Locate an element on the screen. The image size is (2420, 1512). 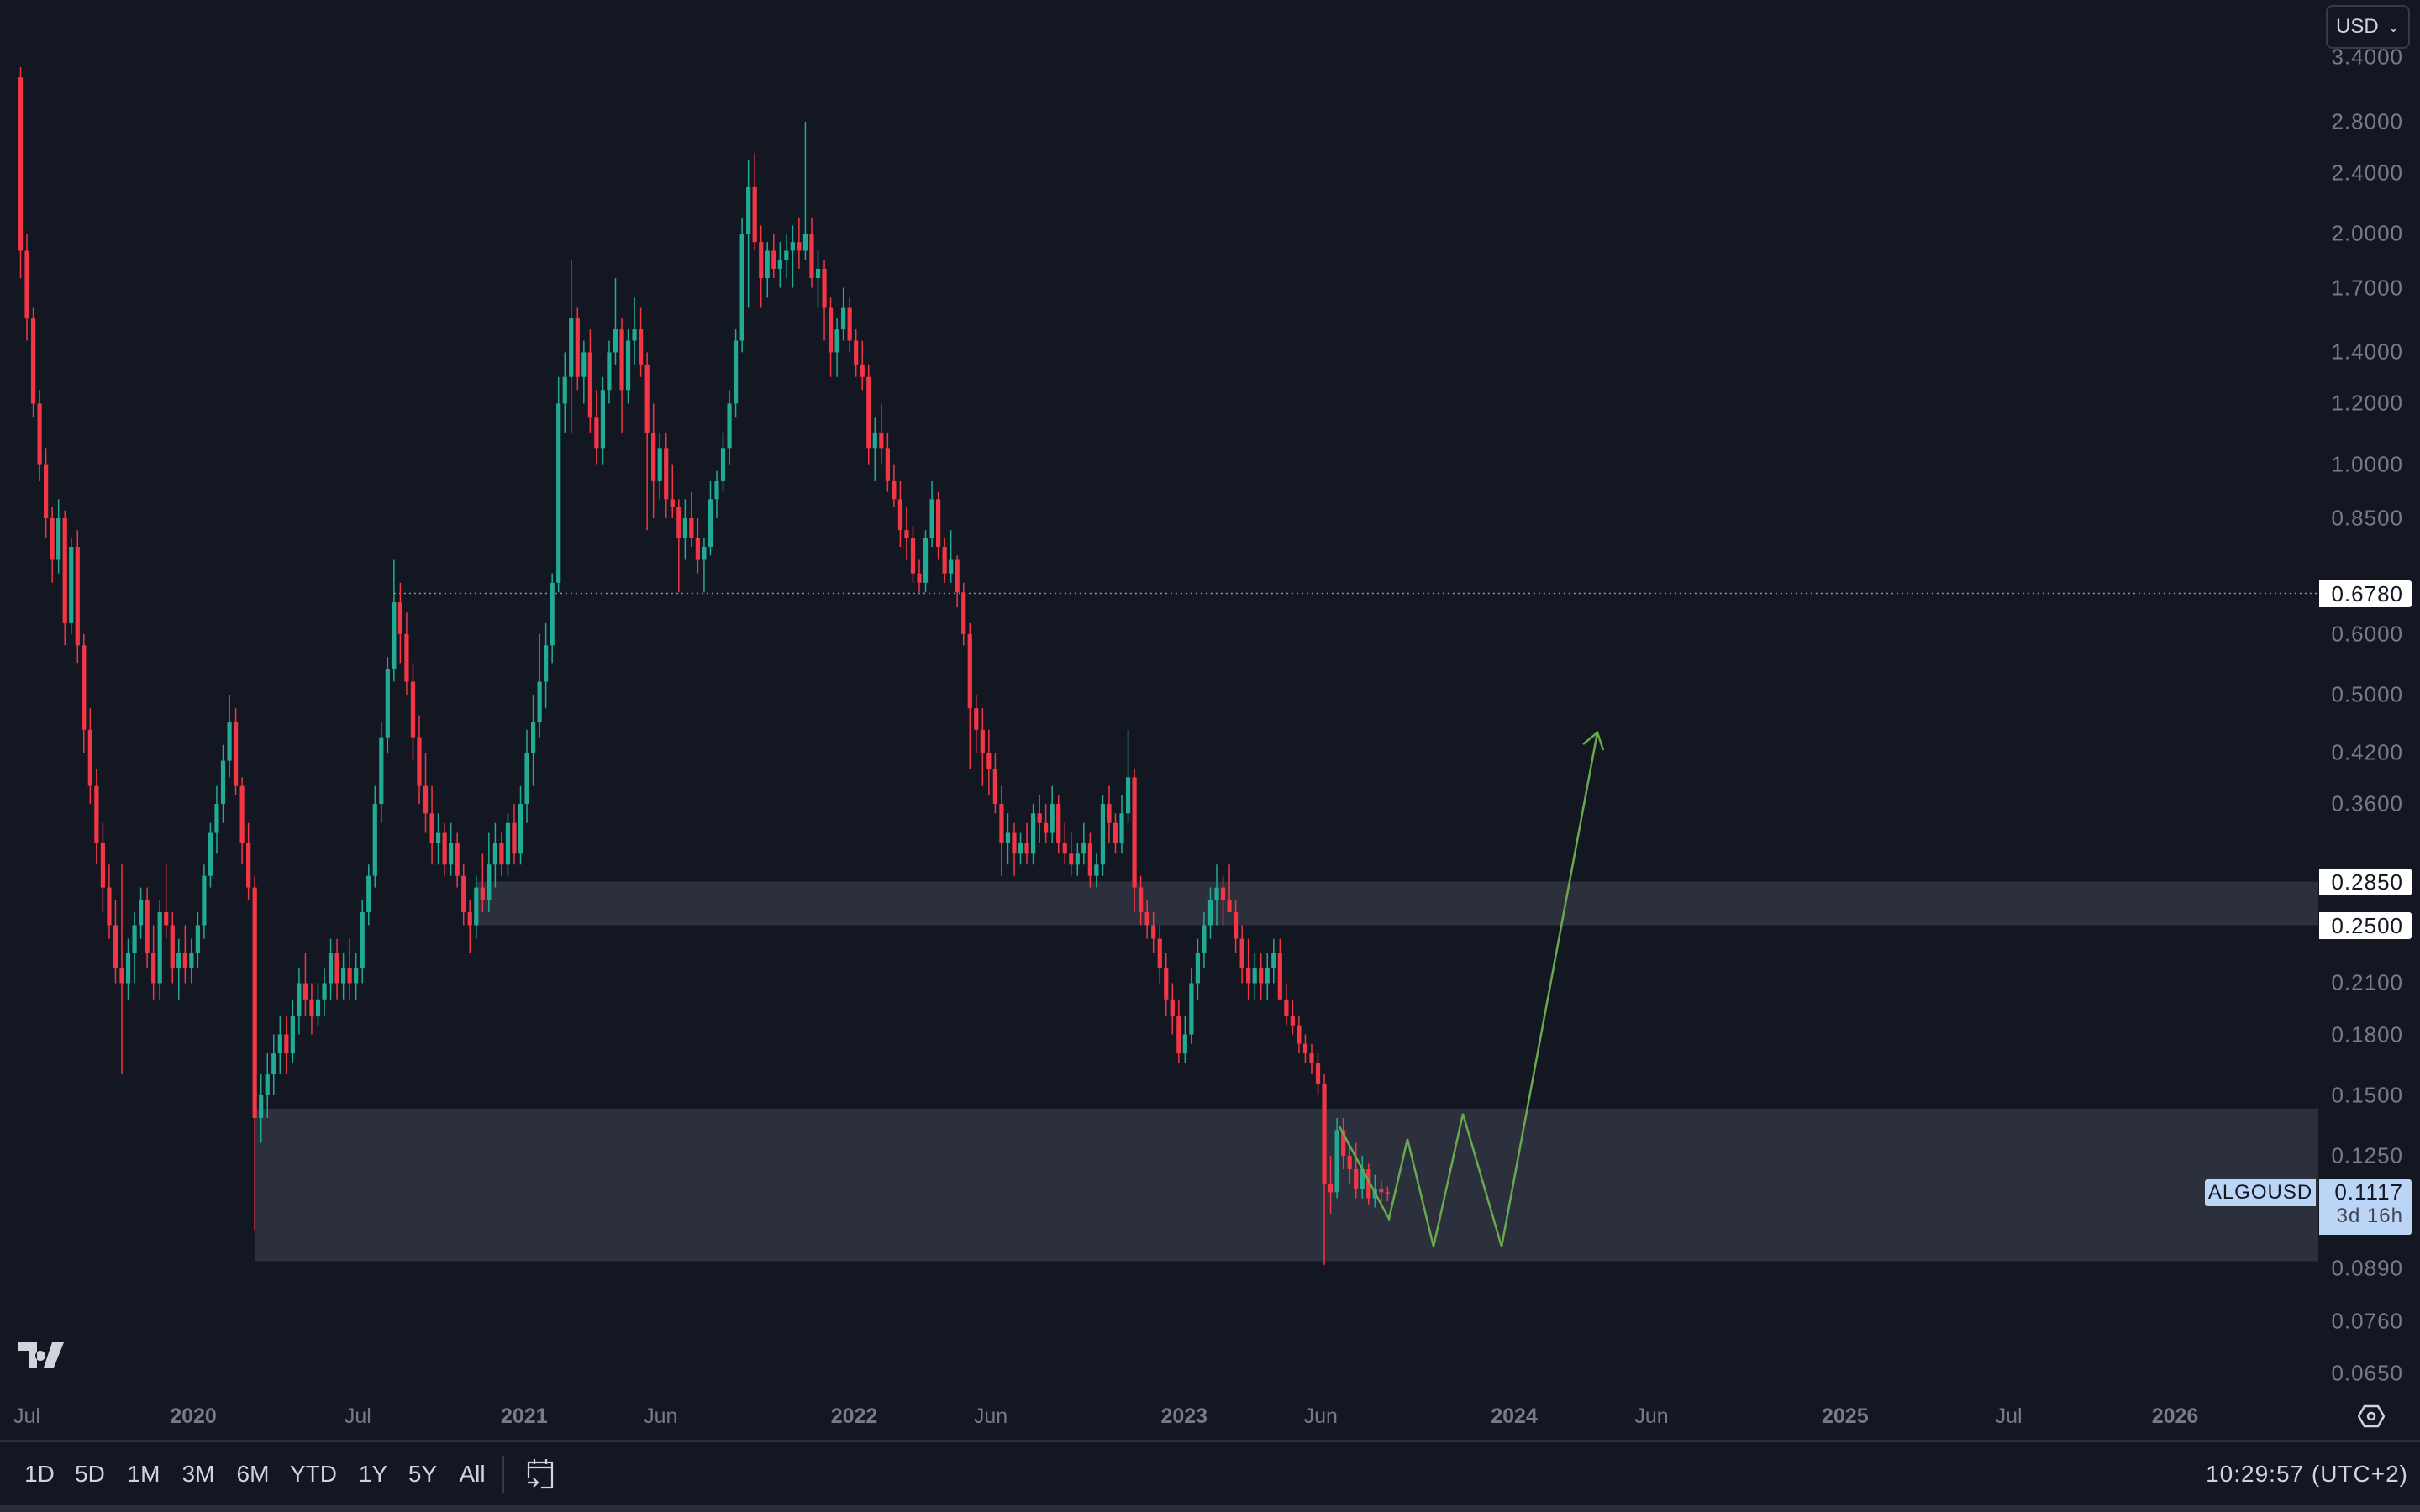
range-1m-button: 1M is located at coordinates (143, 1474).